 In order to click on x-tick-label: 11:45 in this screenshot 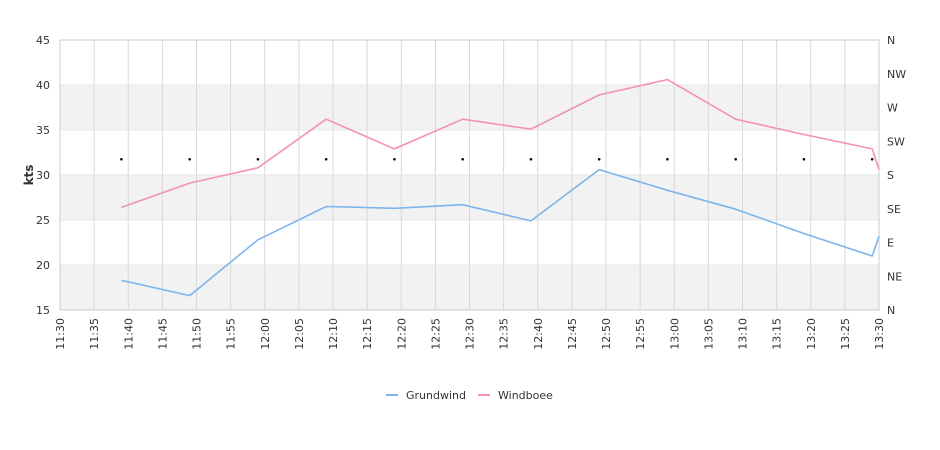, I will do `click(162, 334)`.